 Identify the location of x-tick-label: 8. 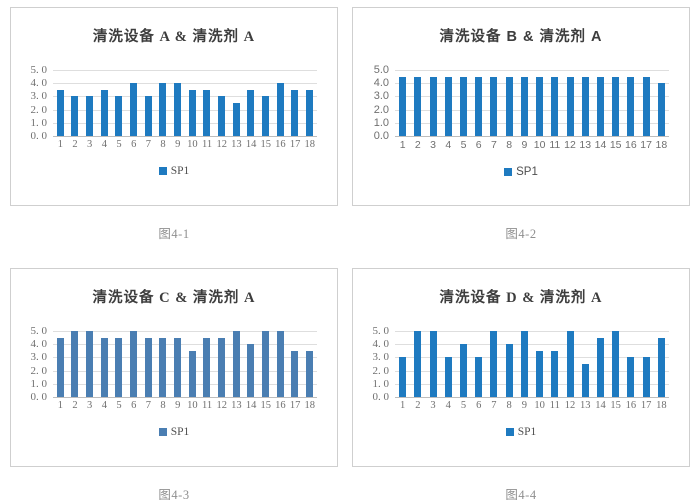
(163, 144).